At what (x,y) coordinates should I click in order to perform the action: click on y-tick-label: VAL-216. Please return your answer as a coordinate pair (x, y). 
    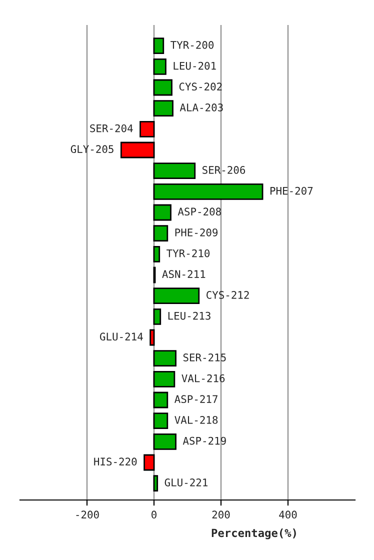
    Looking at the image, I should click on (203, 378).